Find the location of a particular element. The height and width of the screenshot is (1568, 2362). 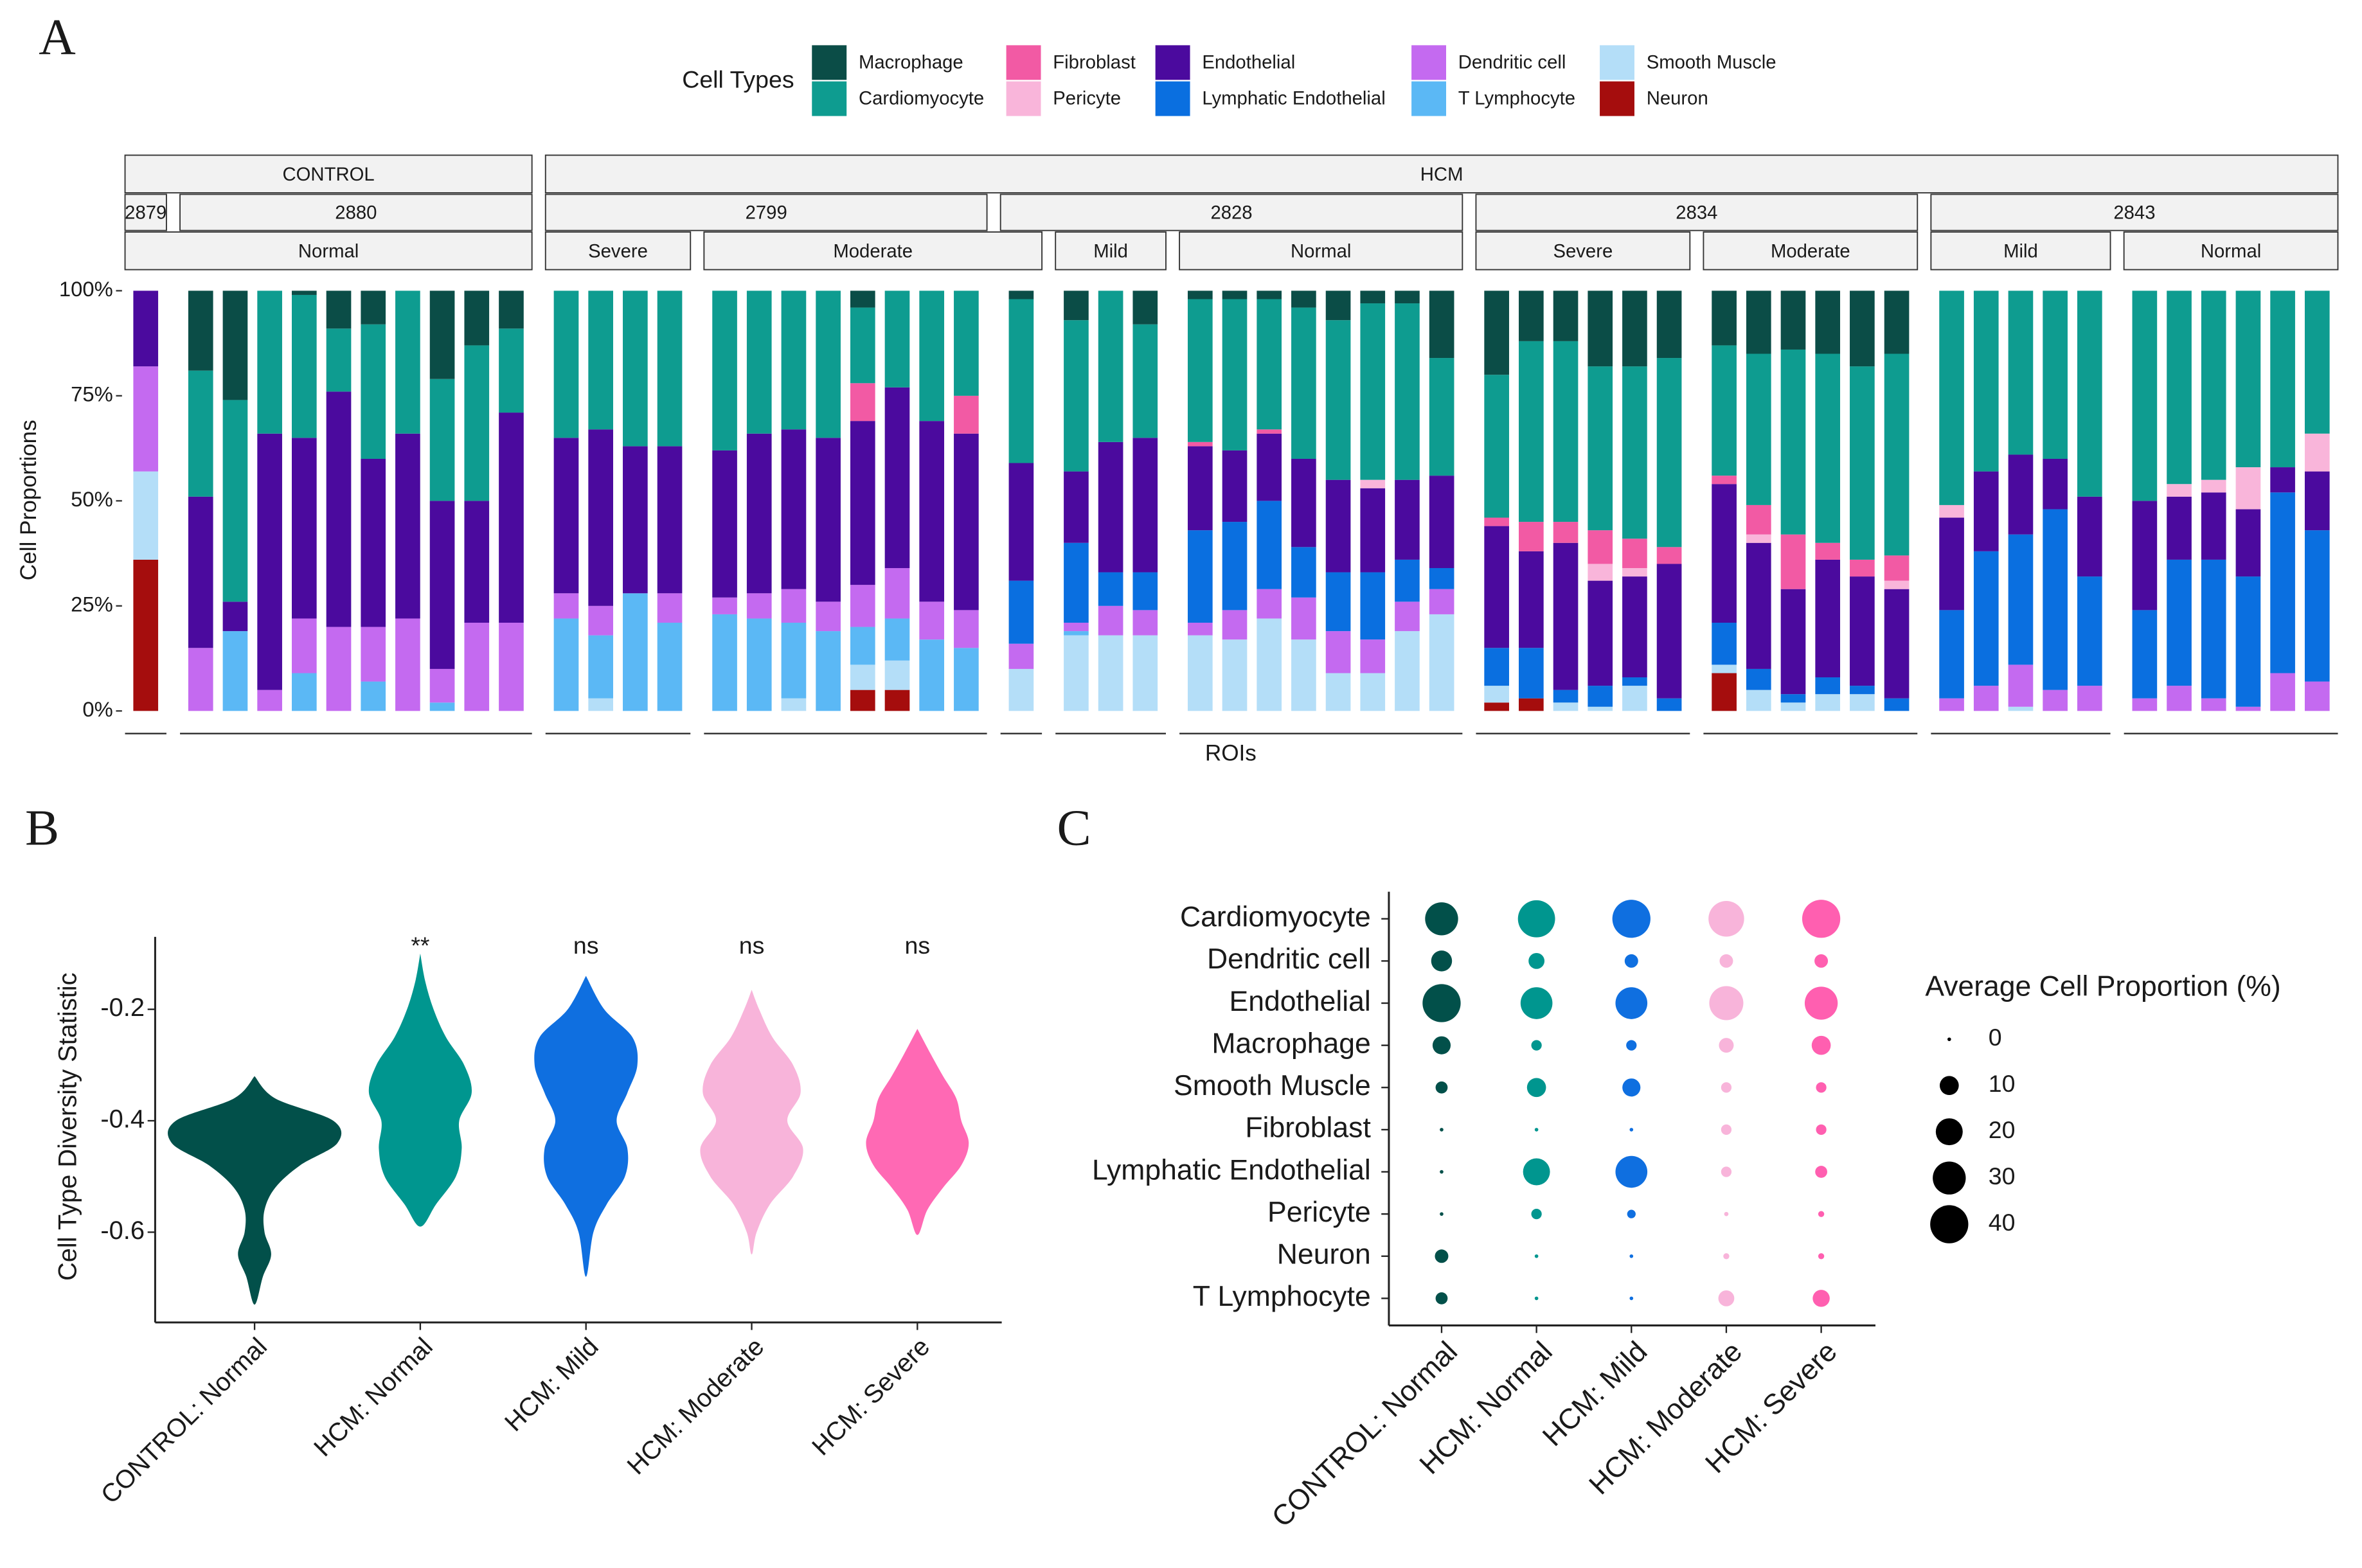

size-legend-label: 30 is located at coordinates (2002, 1176).